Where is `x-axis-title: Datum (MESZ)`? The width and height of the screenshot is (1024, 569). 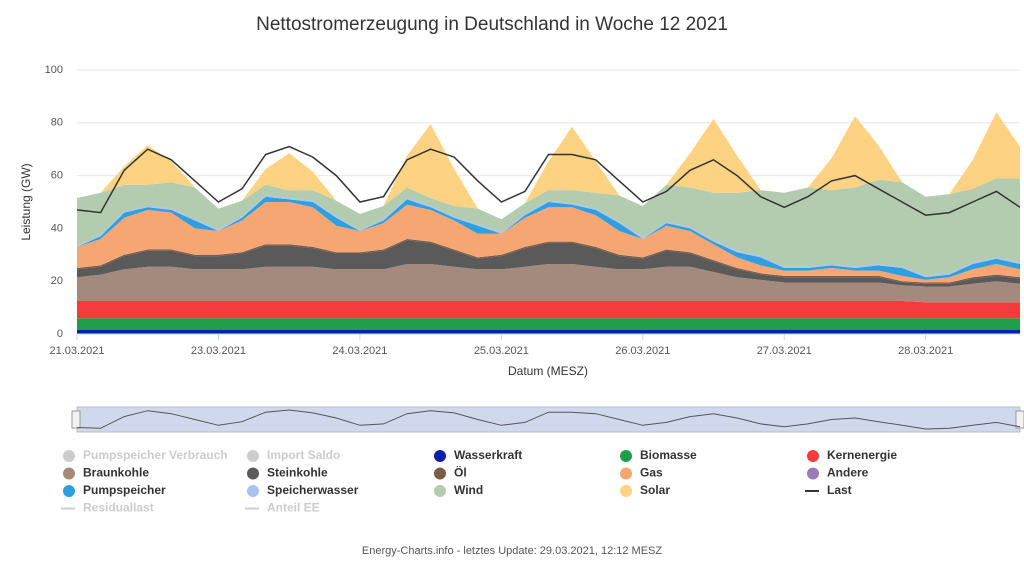
x-axis-title: Datum (MESZ) is located at coordinates (548, 371).